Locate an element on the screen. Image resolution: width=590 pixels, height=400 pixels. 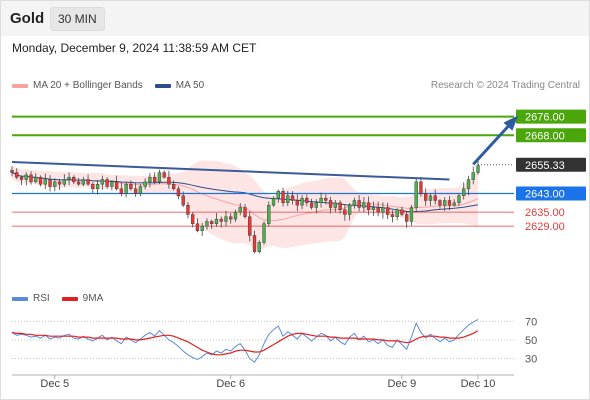
legend-label-ma50: MA 50 is located at coordinates (190, 85).